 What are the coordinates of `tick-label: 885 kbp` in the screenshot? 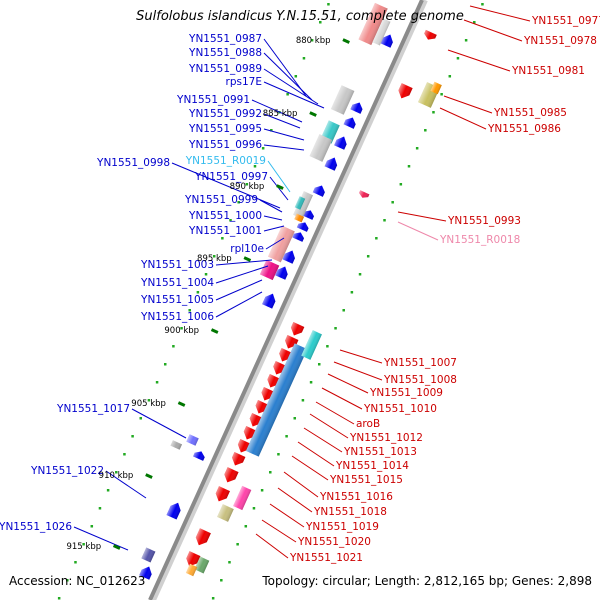 It's located at (280, 114).